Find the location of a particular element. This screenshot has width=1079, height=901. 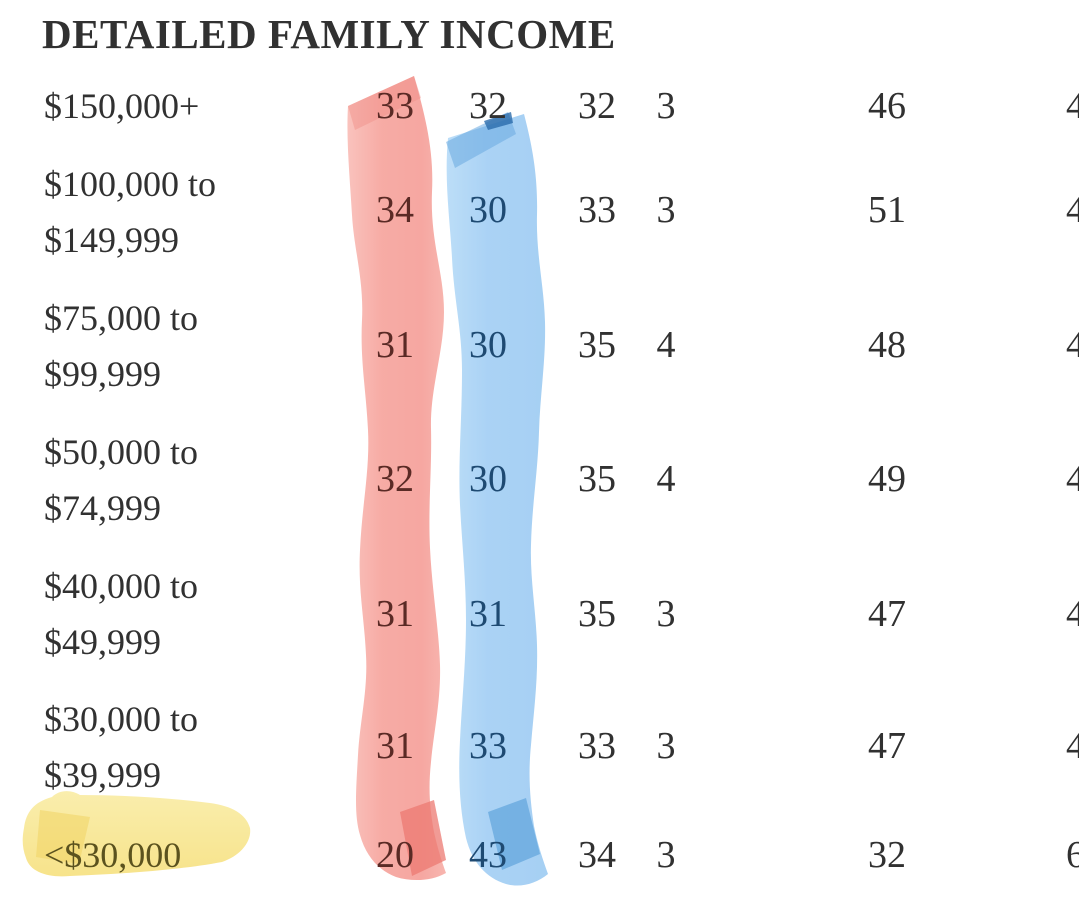

table-title: DETAILED FAMILY INCOME is located at coordinates (329, 34).